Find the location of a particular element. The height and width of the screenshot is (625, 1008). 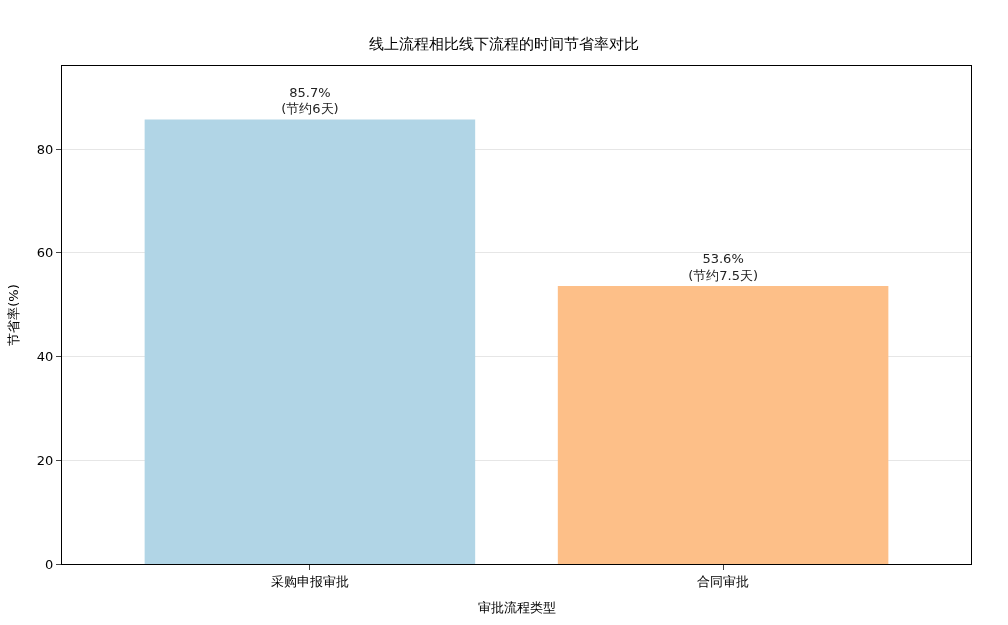

y-tick-label: 80 is located at coordinates (45, 149).